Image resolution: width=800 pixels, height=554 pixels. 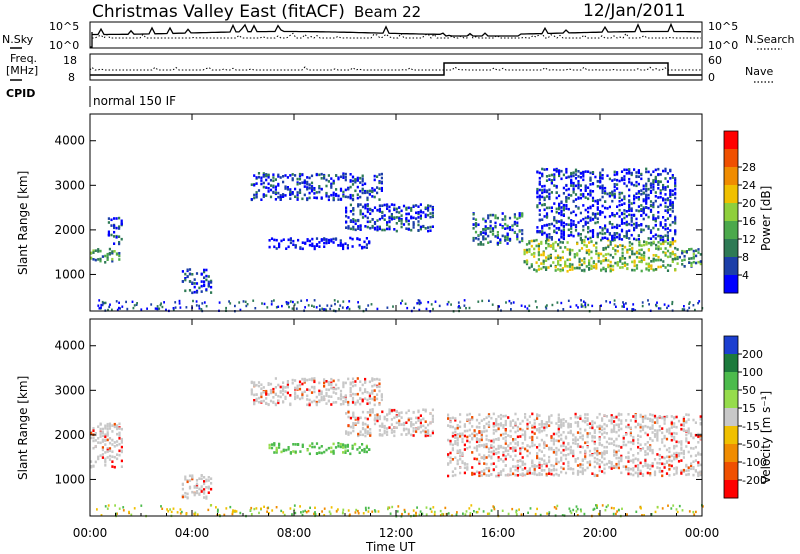 What do you see at coordinates (398, 36) in the screenshot?
I see `nsky-panel: N.Sky 10^5 10^0 10^5 10^0 N.Search` at bounding box center [398, 36].